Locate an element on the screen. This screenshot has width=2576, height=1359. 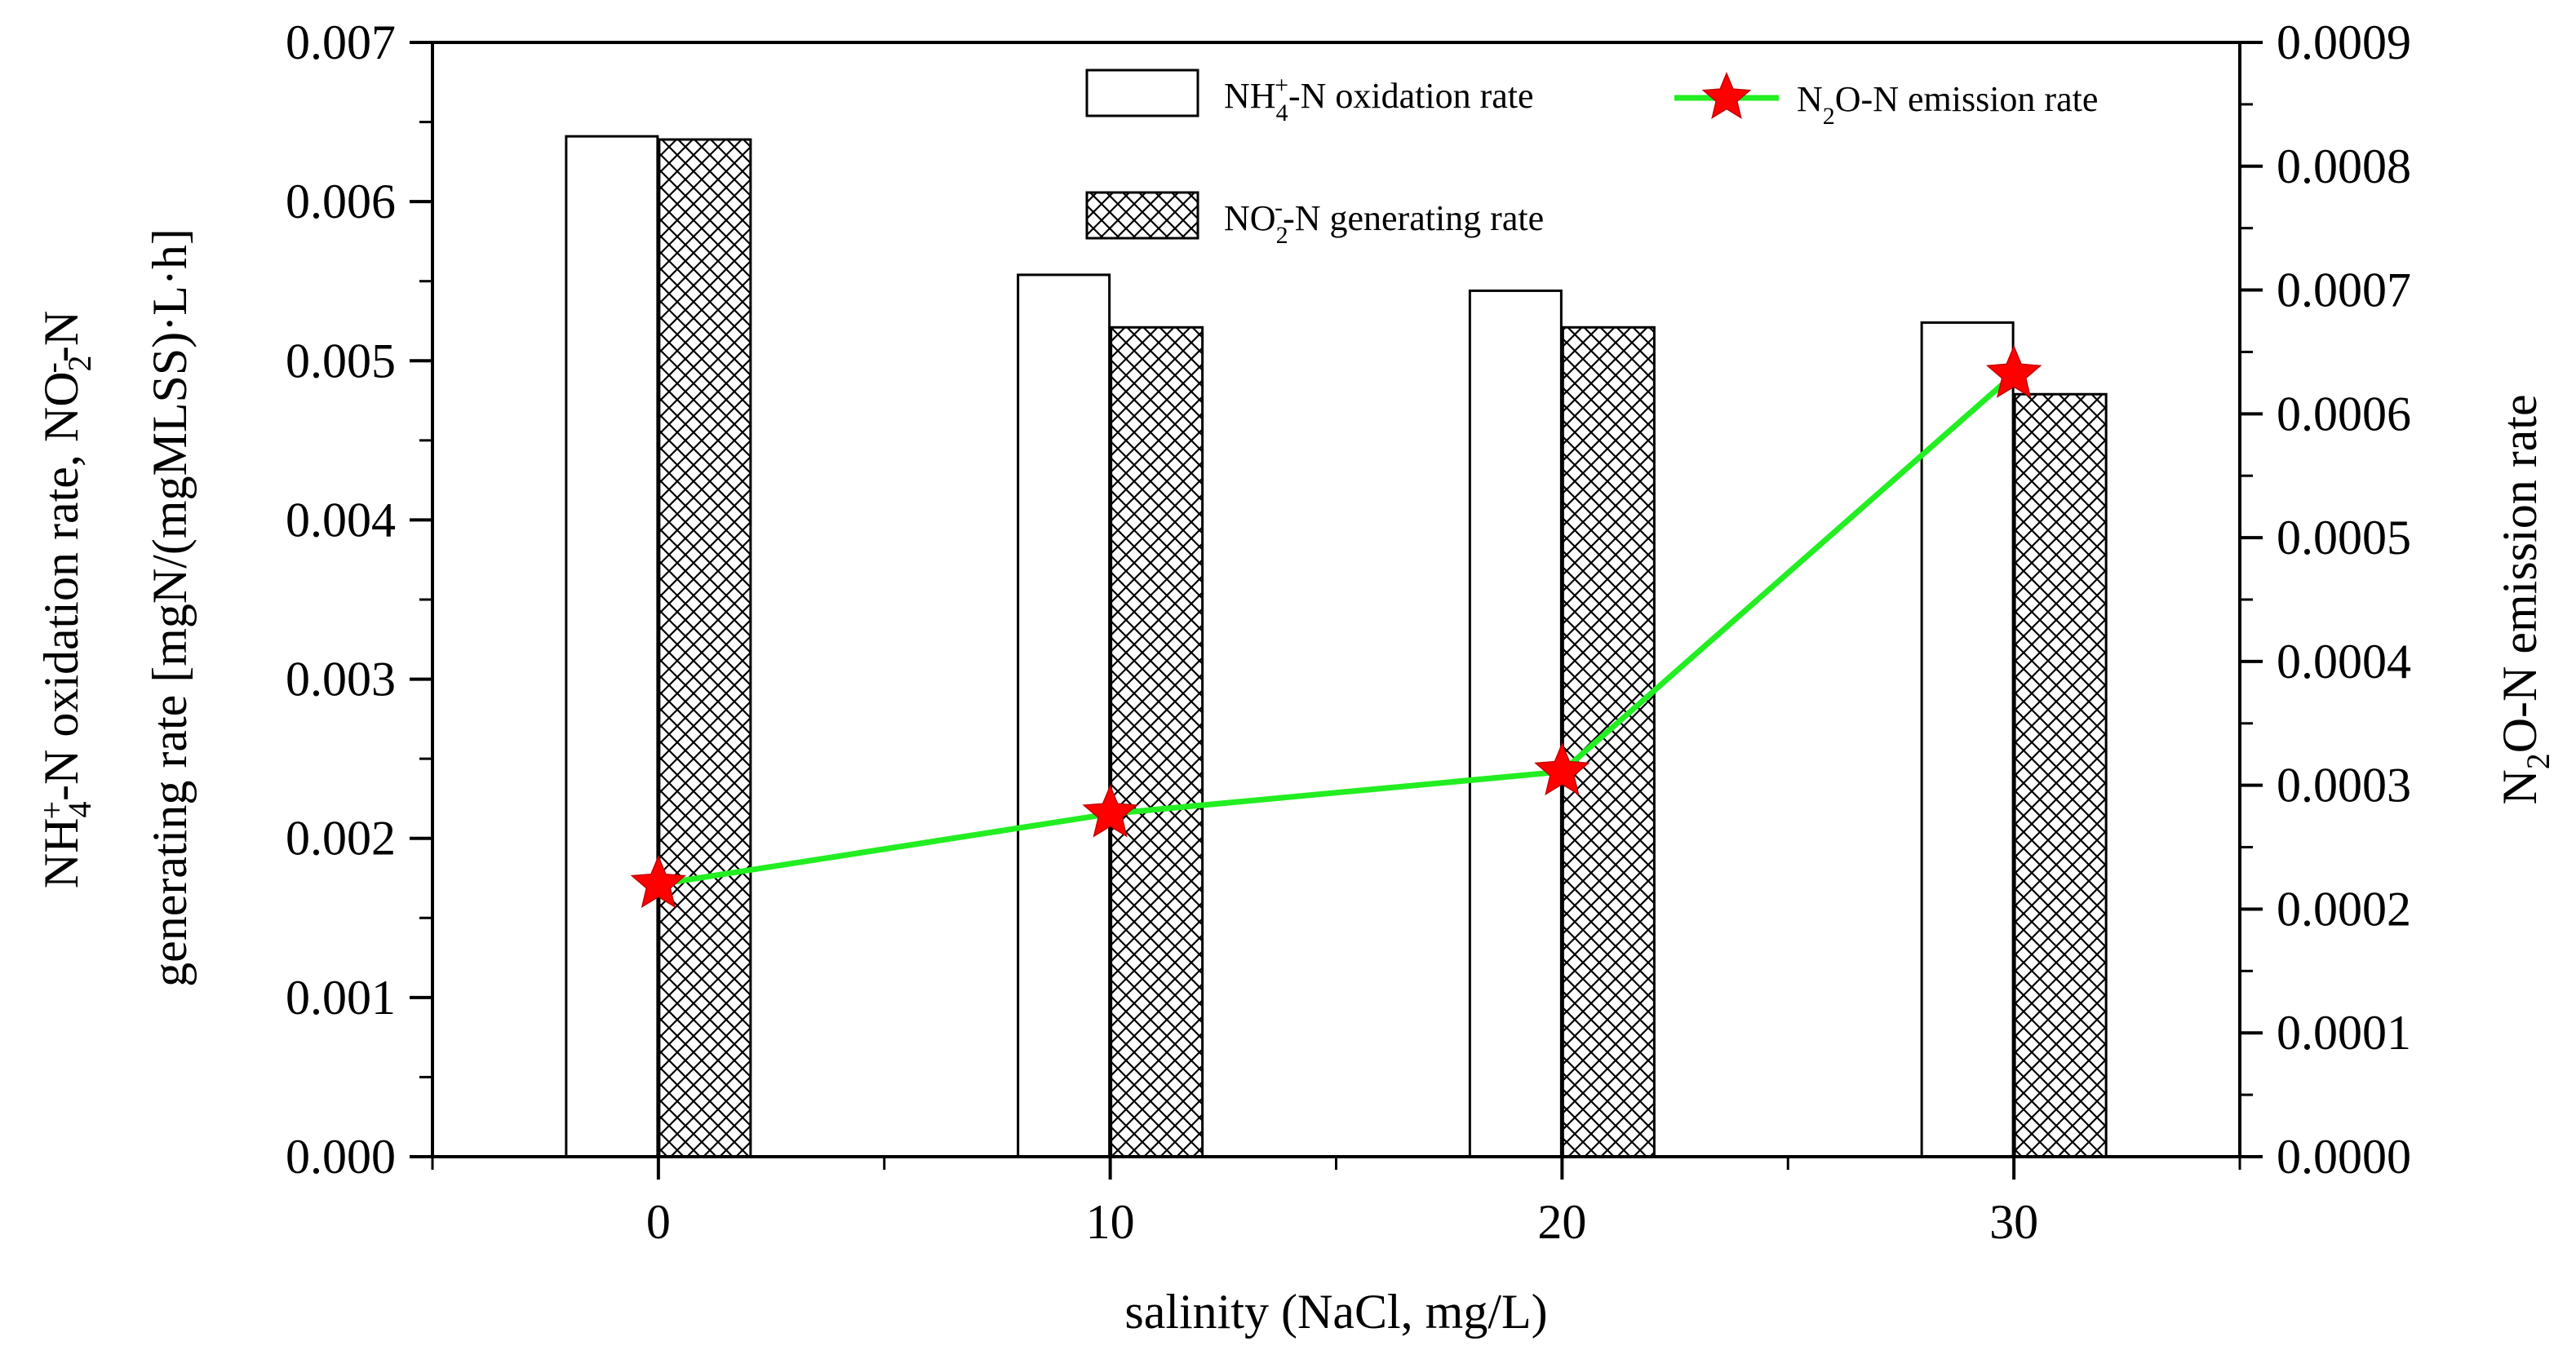
legend-label-n2o-emission-part: O-N emission rate is located at coordinates (1967, 99).